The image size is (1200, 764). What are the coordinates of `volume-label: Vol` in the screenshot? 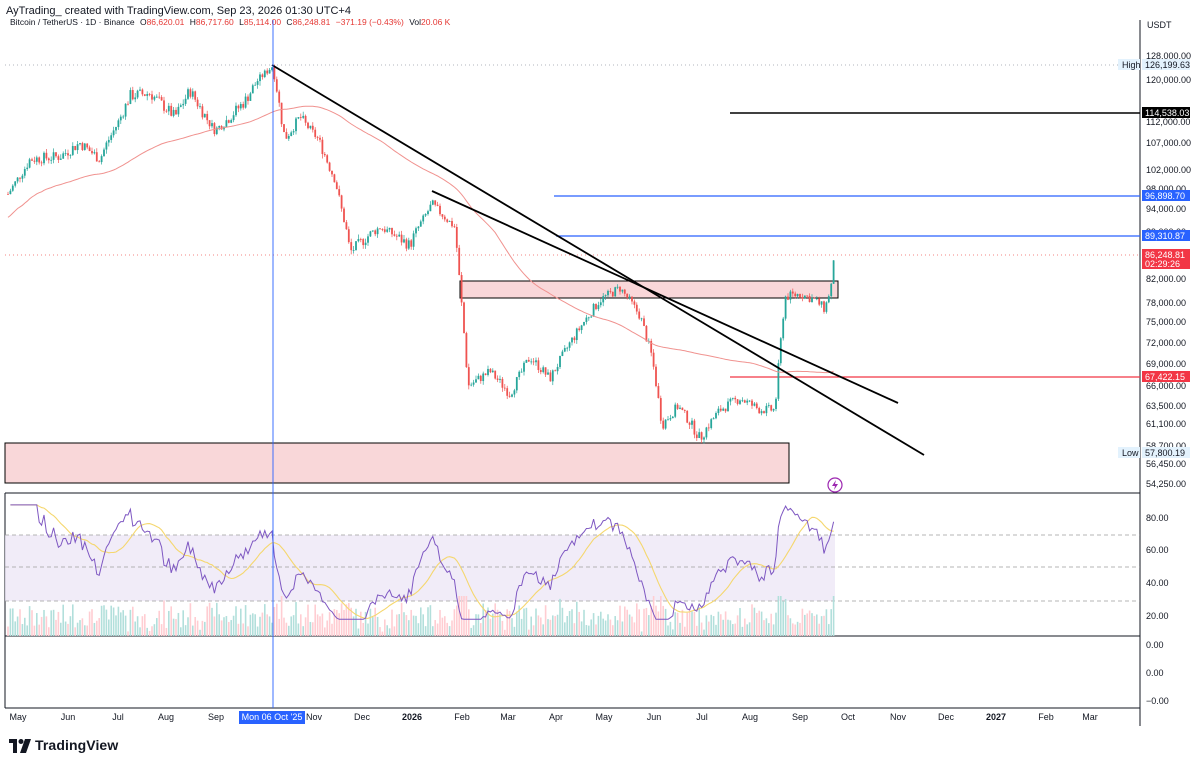 It's located at (415, 22).